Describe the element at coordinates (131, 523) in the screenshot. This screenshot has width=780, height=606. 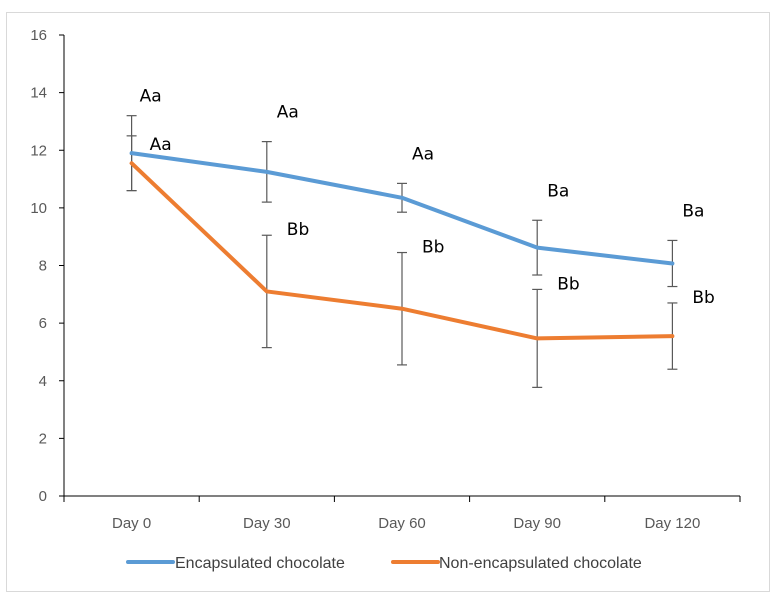
I see `x-tick-label: Day 0` at that location.